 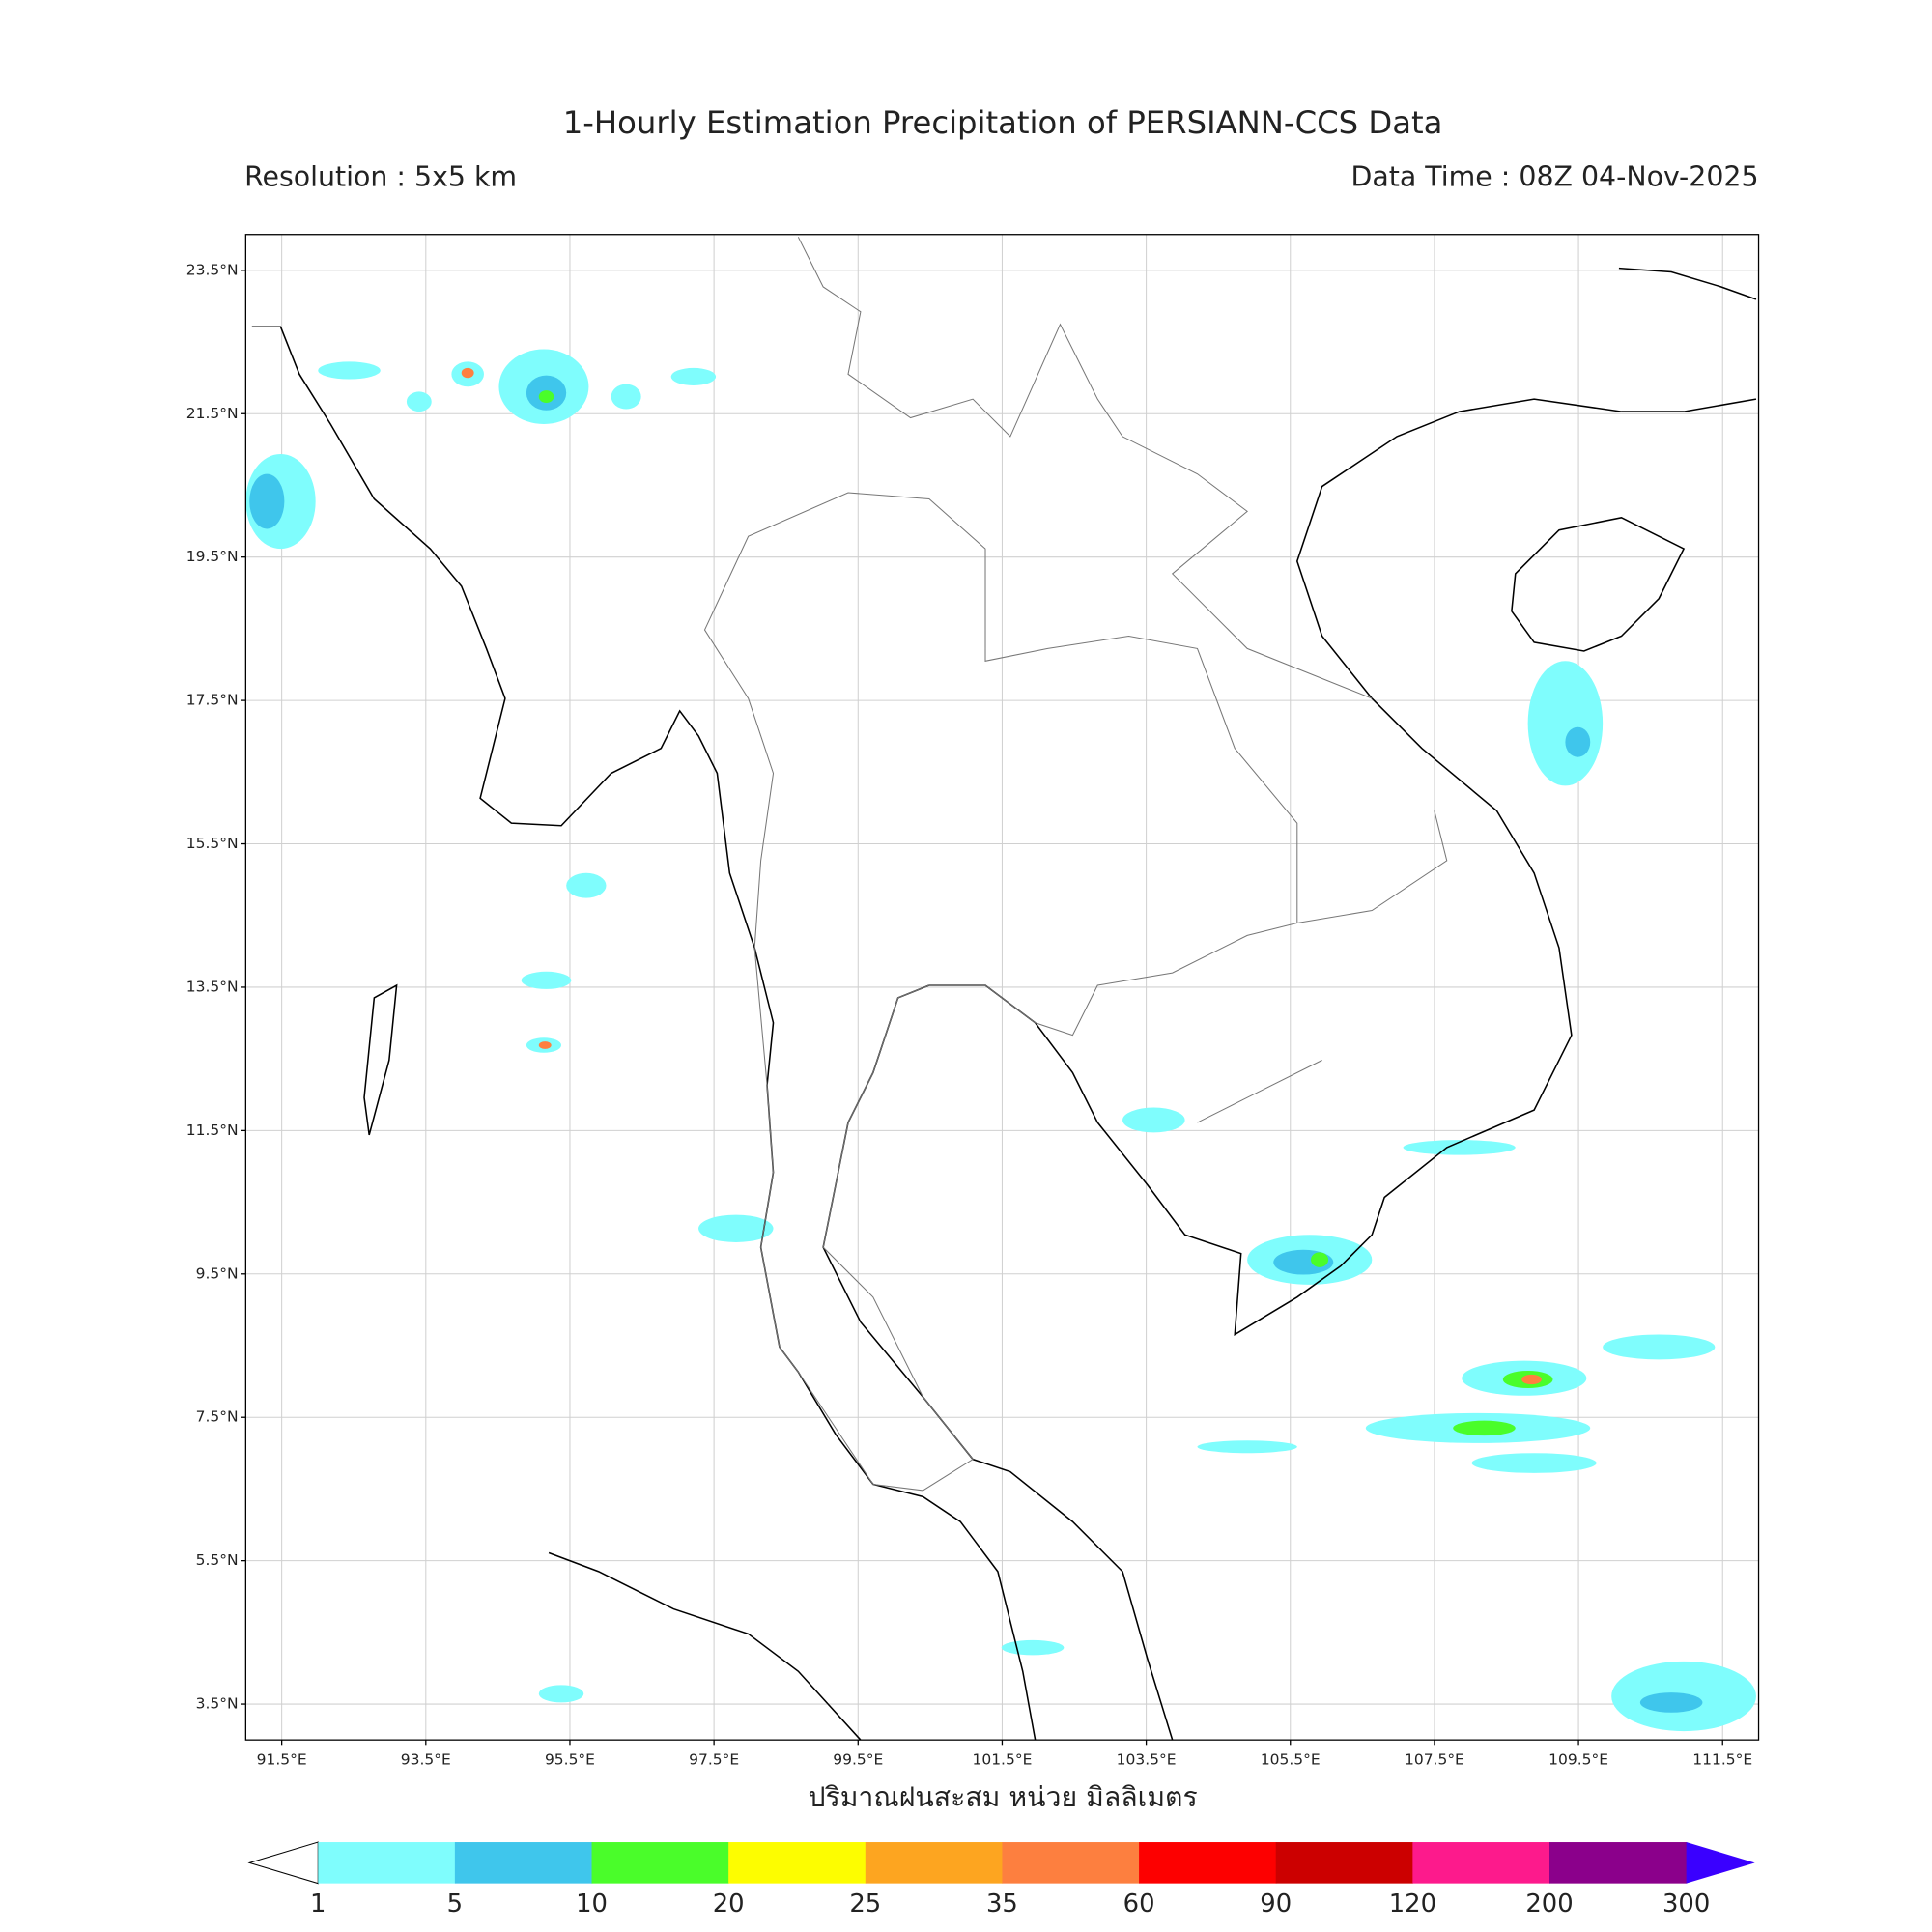 What do you see at coordinates (212, 986) in the screenshot?
I see `y-tick-label: 13.5°N` at bounding box center [212, 986].